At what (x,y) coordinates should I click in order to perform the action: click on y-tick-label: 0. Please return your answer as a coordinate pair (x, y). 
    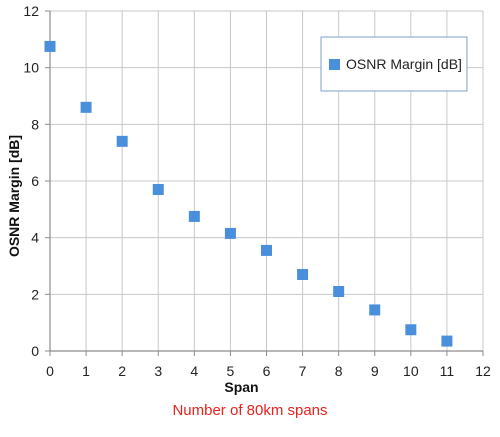
    Looking at the image, I should click on (35, 351).